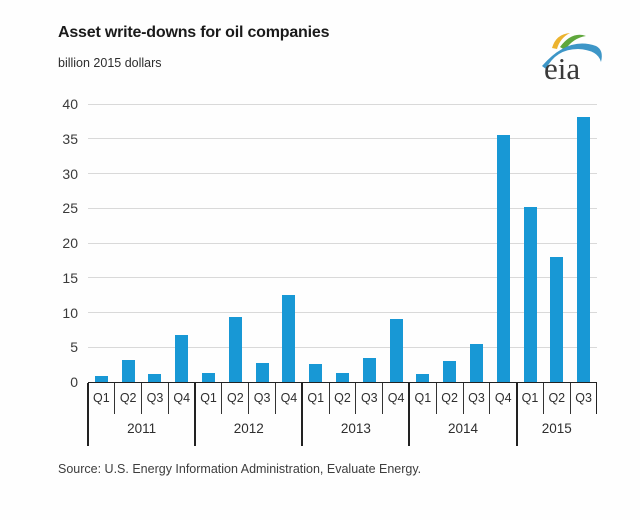  What do you see at coordinates (396, 398) in the screenshot?
I see `quarter-label-2013-Q4: Q4` at bounding box center [396, 398].